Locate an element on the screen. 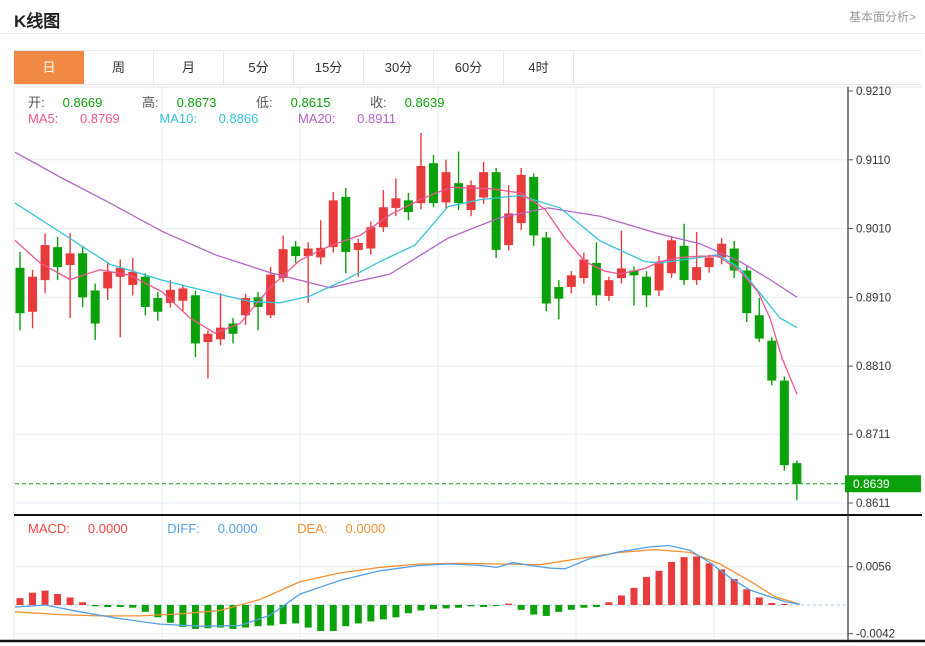 This screenshot has width=925, height=646. interval-tab-bar: 日周月 5分 15分 30分 60分 4时 is located at coordinates (468, 67).